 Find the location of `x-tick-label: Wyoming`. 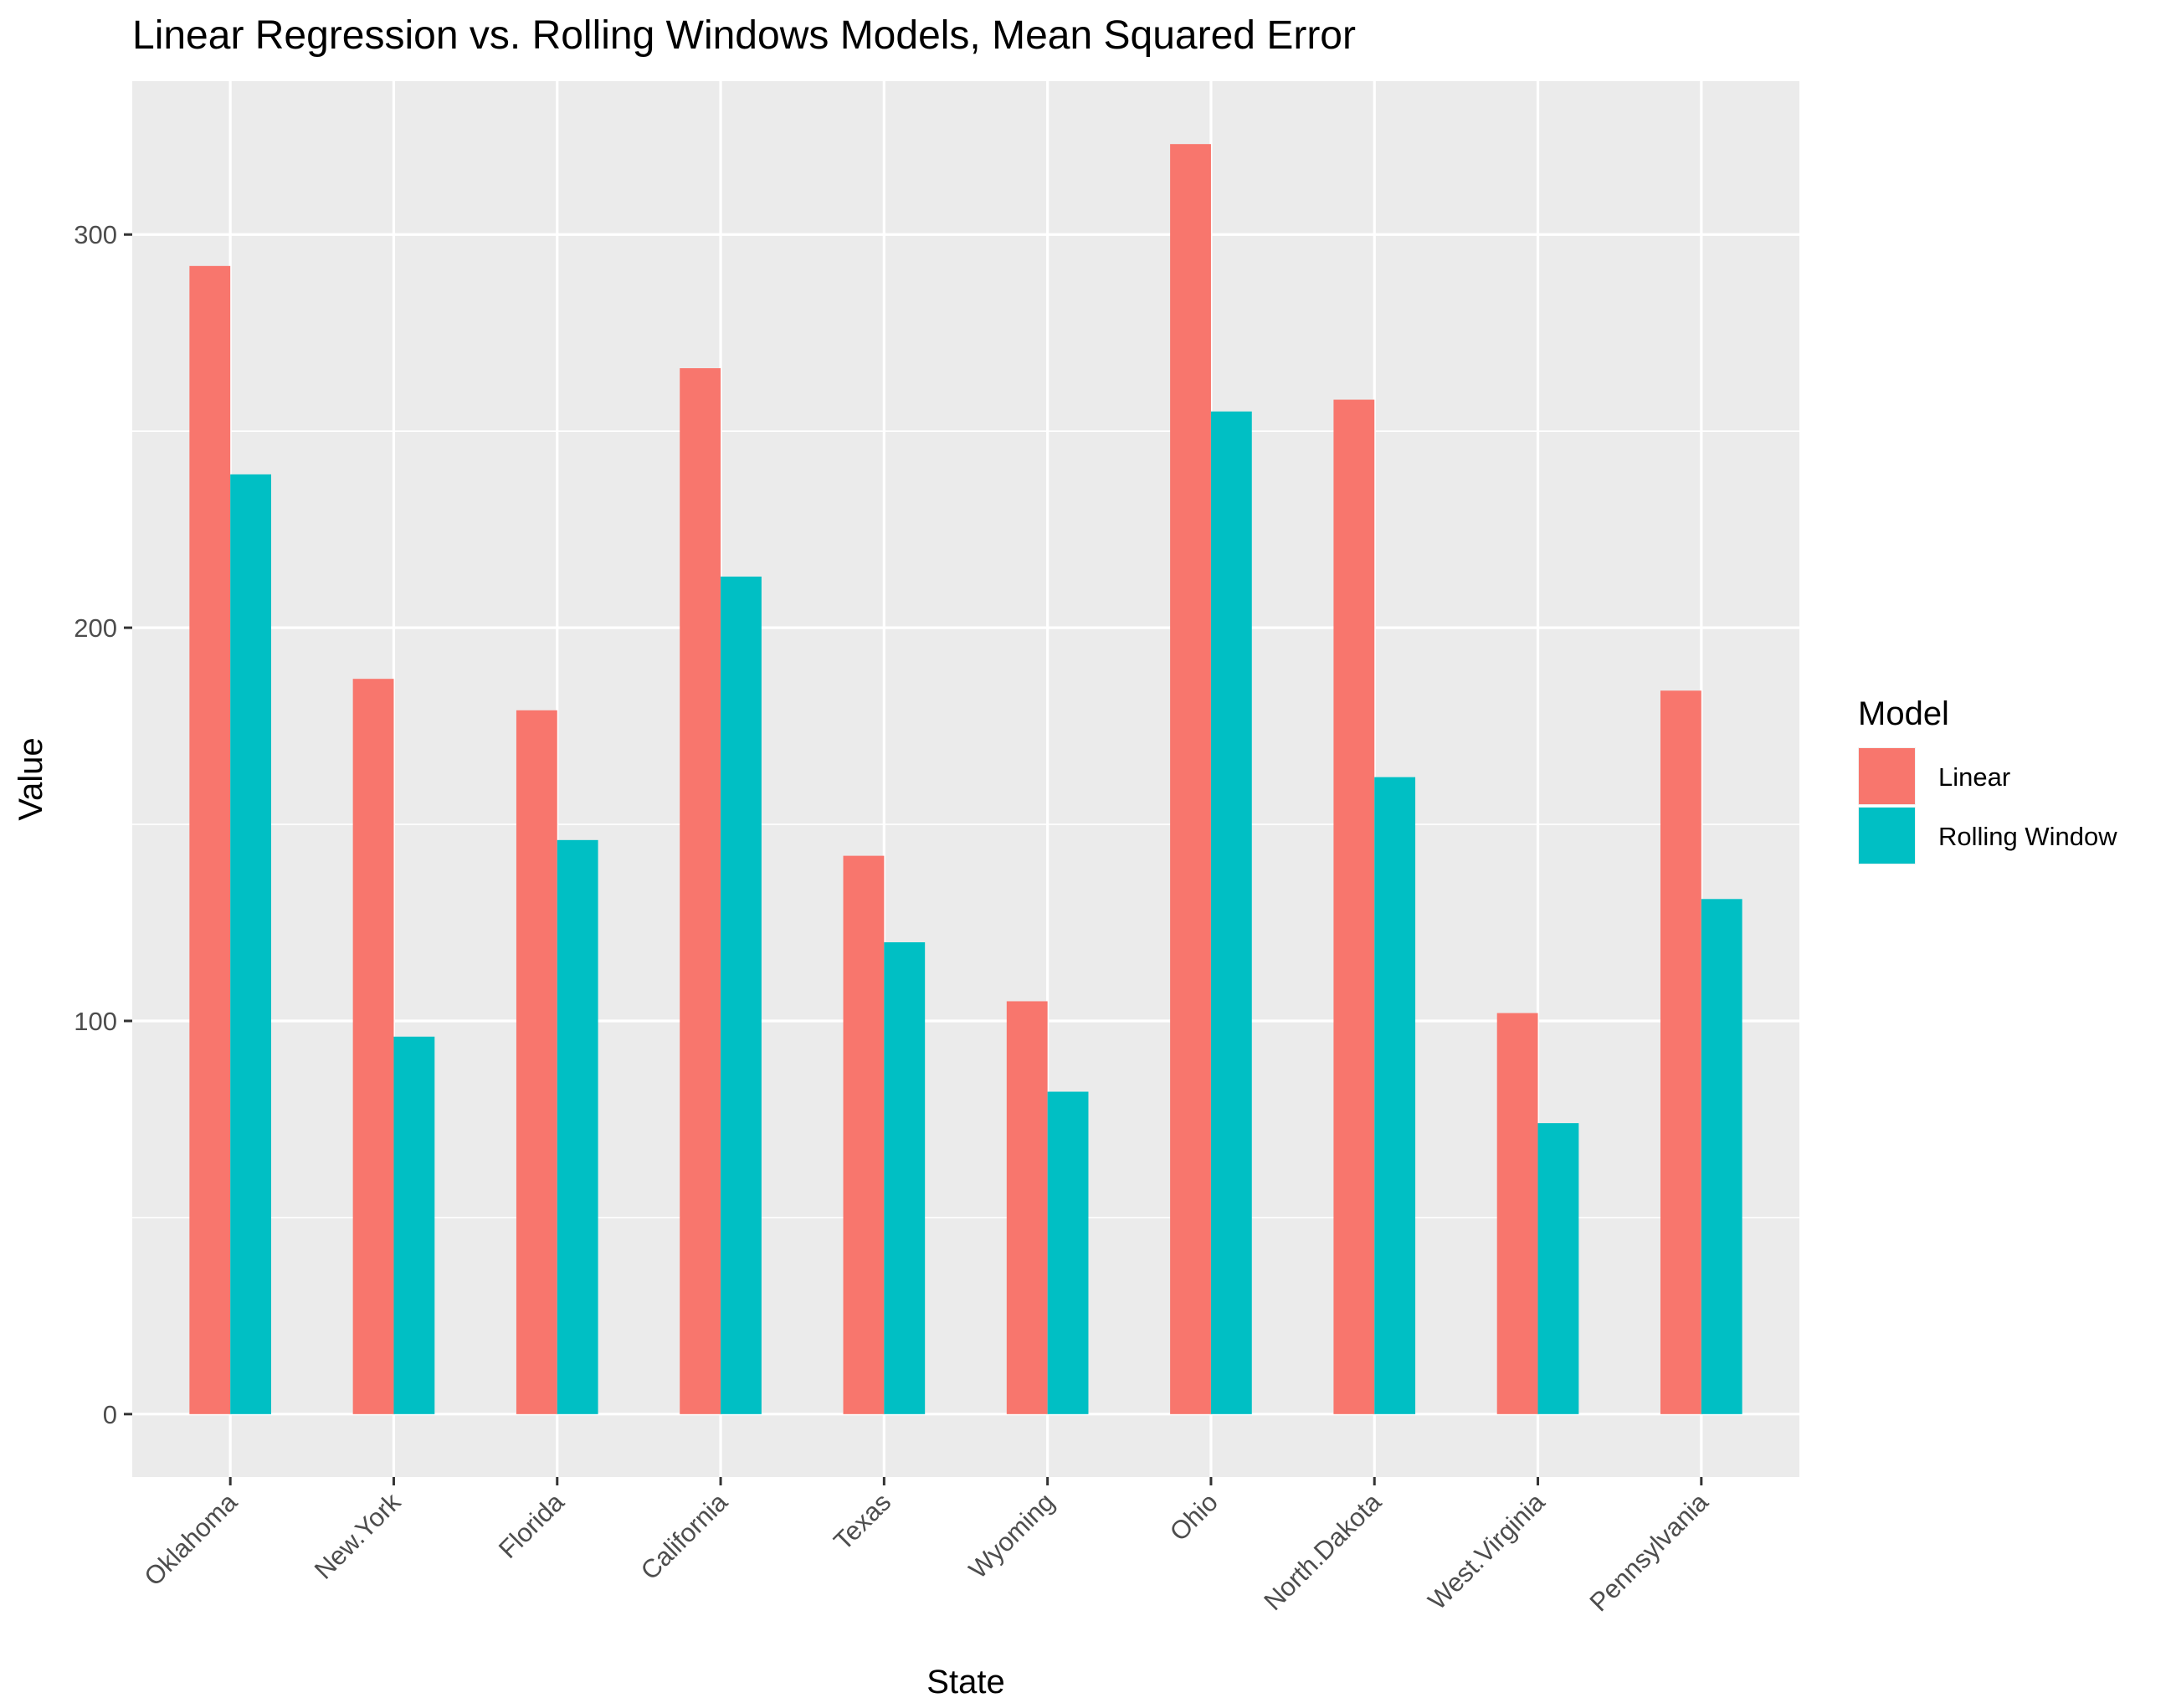

x-tick-label: Wyoming is located at coordinates (1011, 1535).